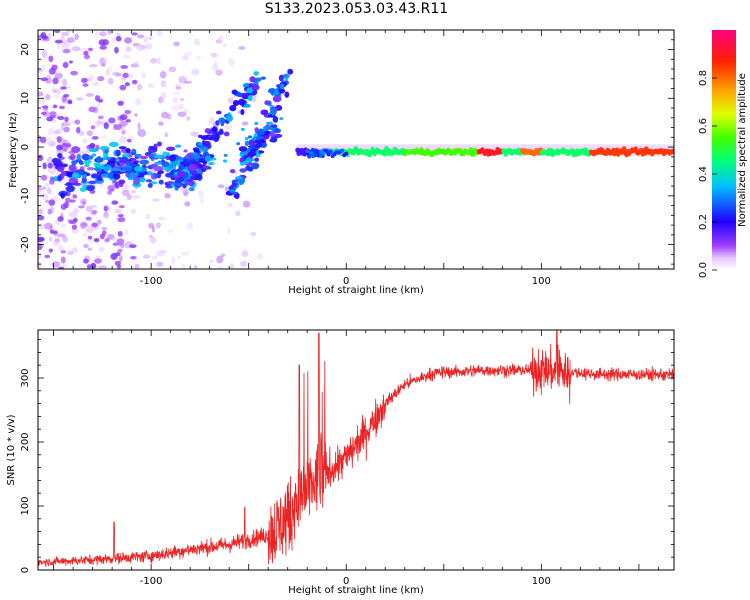 The width and height of the screenshot is (750, 600). What do you see at coordinates (25, 147) in the screenshot?
I see `y-tick-label: 0` at bounding box center [25, 147].